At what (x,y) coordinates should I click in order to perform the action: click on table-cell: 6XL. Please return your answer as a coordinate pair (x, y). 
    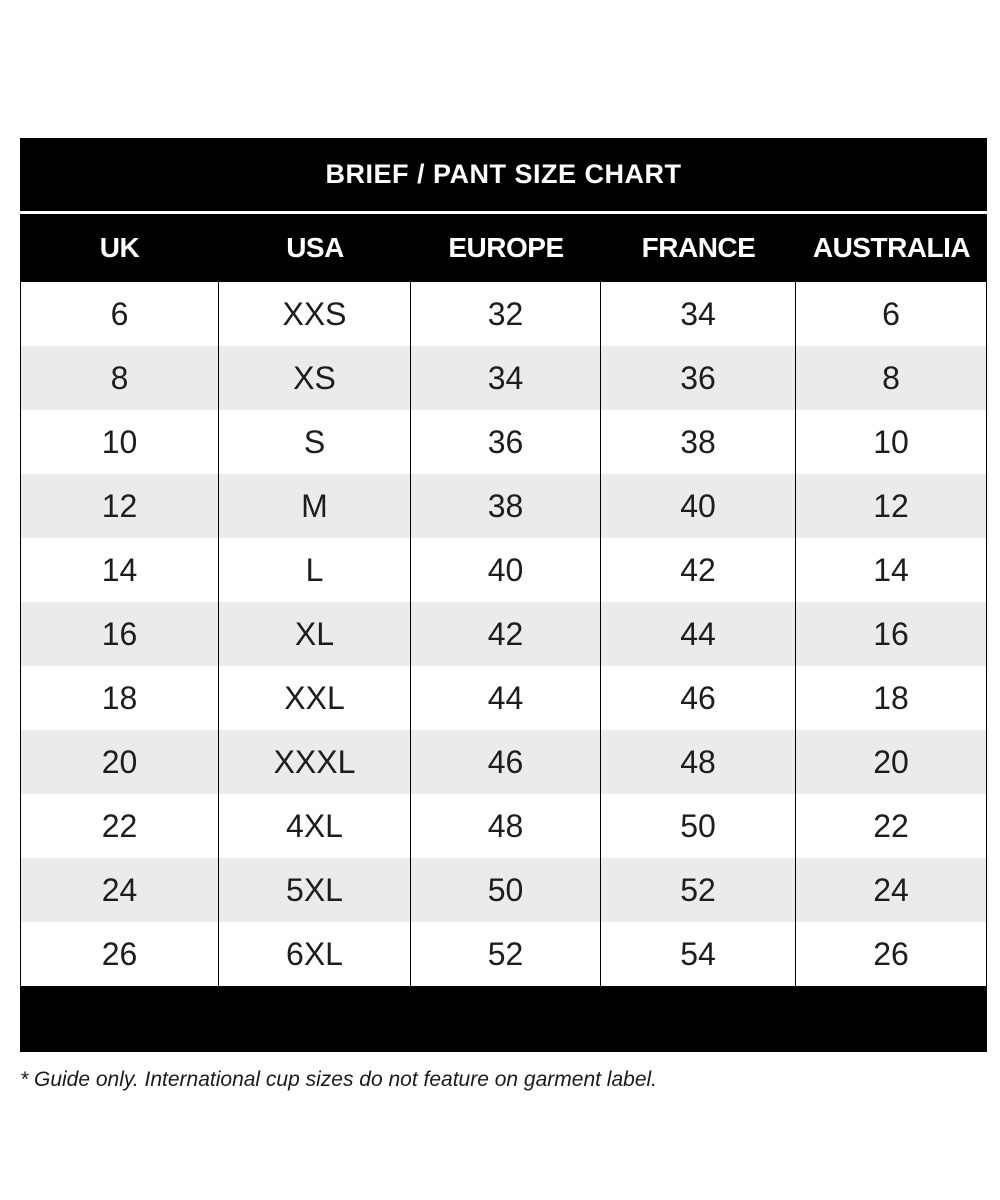
    Looking at the image, I should click on (315, 954).